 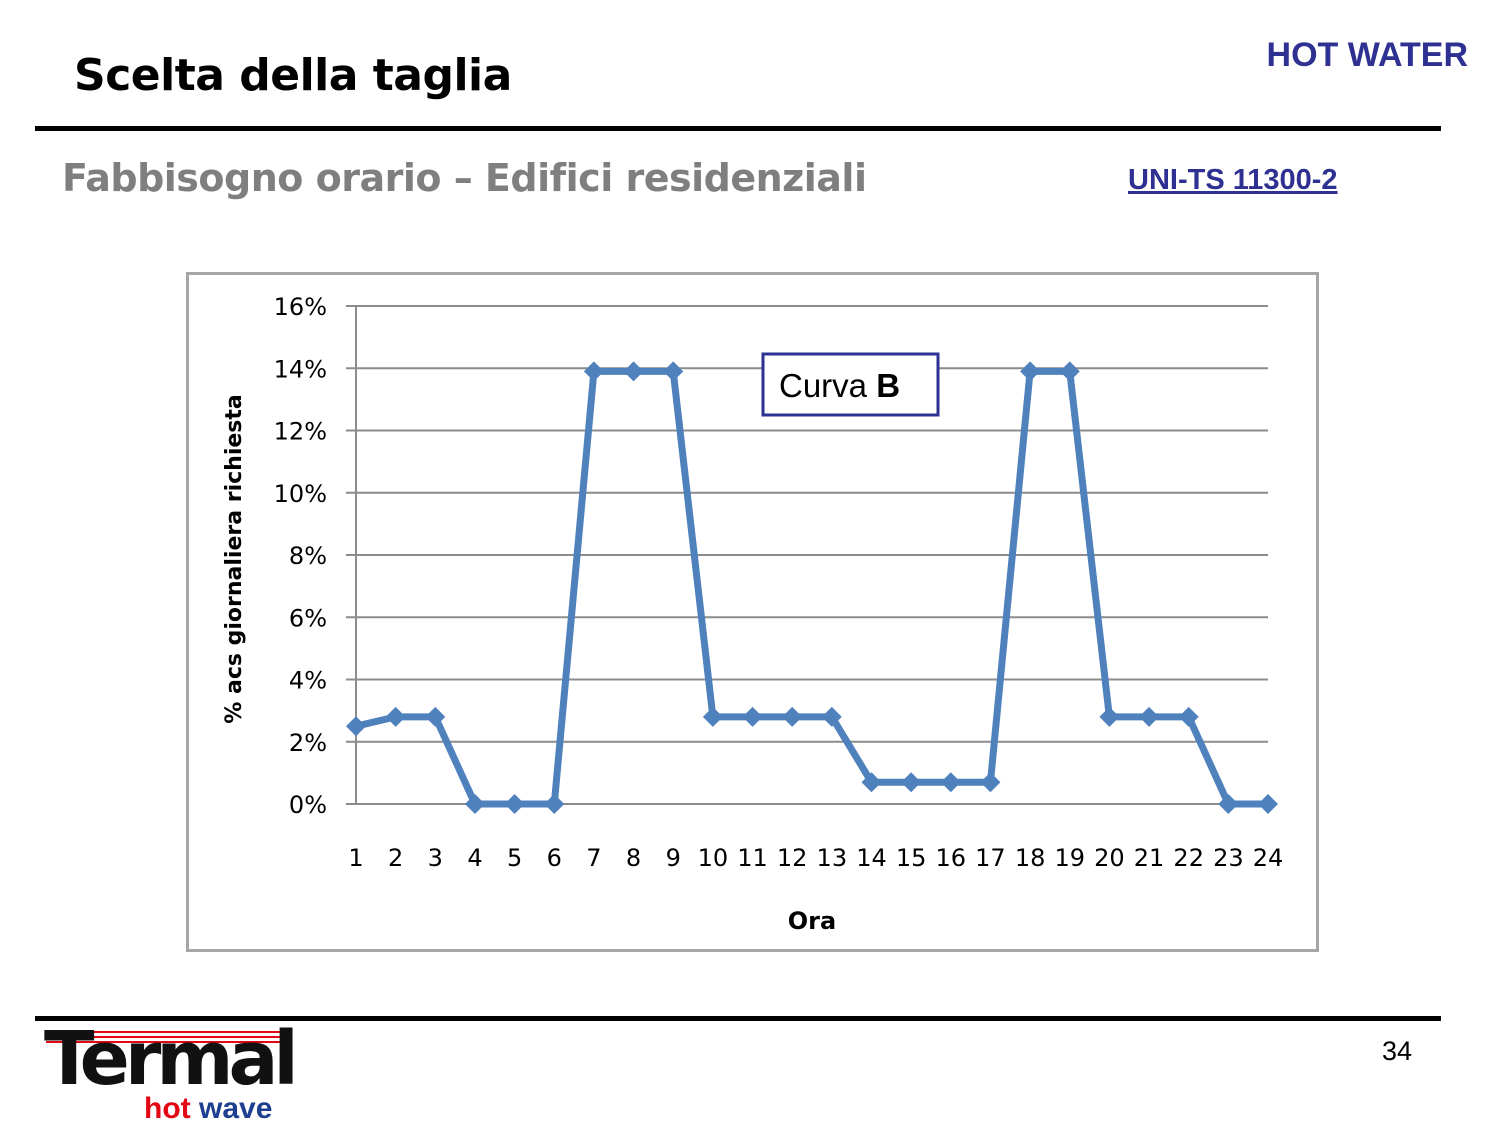 I want to click on brand-tag: HOT WATER, so click(x=1367, y=55).